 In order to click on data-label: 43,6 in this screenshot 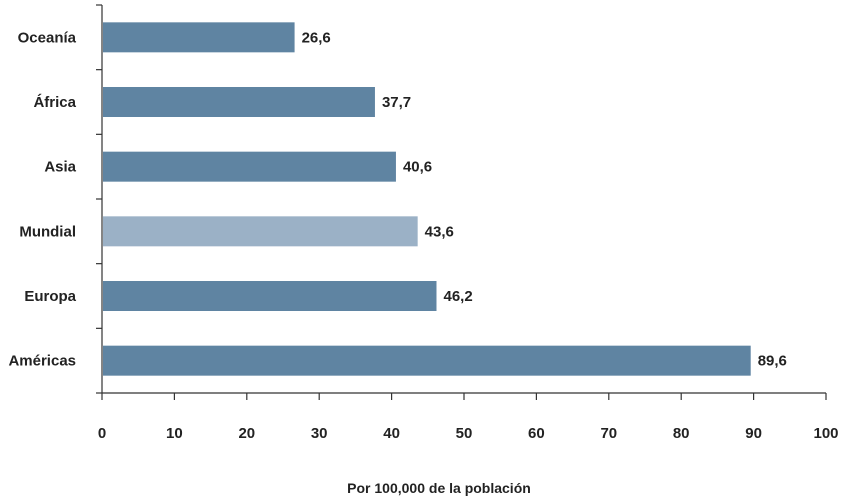, I will do `click(439, 231)`.